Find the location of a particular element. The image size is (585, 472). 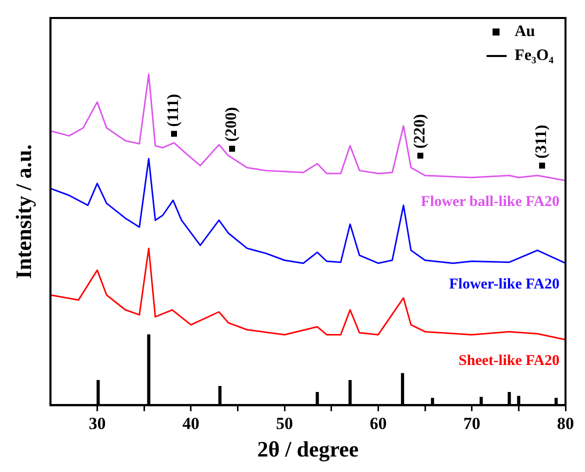

x-tick-label: 30 is located at coordinates (97, 423).